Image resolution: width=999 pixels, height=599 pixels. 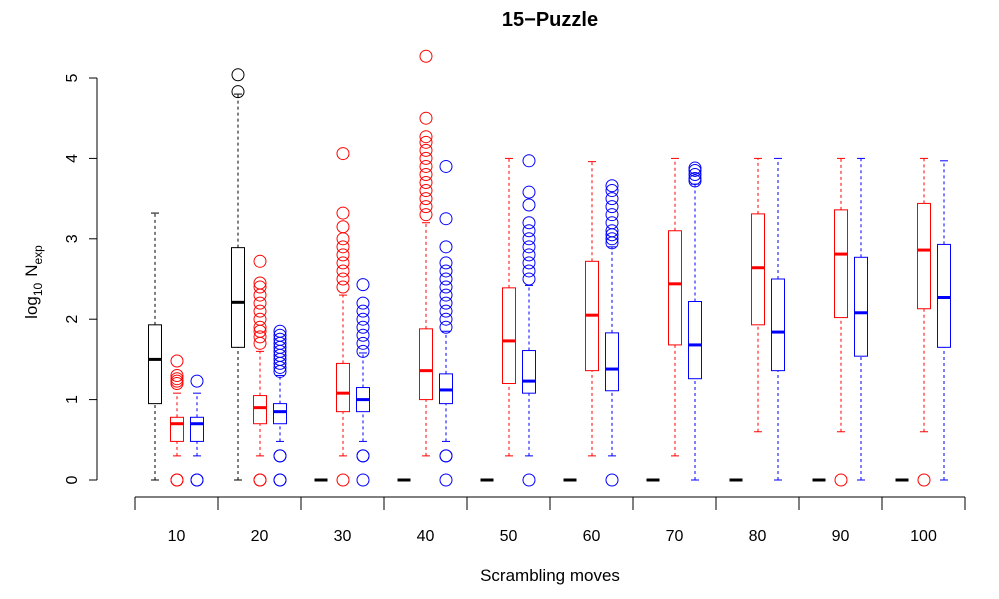 I want to click on y-axis: 0 1 2 3 4 5, so click(x=81, y=278).